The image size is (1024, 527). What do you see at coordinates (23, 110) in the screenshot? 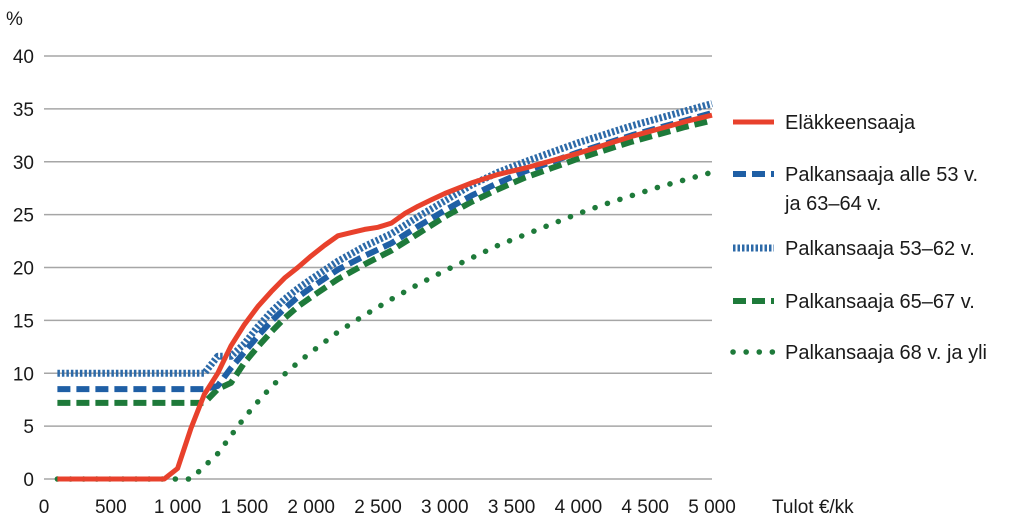
I see `y-tick-label: 35` at bounding box center [23, 110].